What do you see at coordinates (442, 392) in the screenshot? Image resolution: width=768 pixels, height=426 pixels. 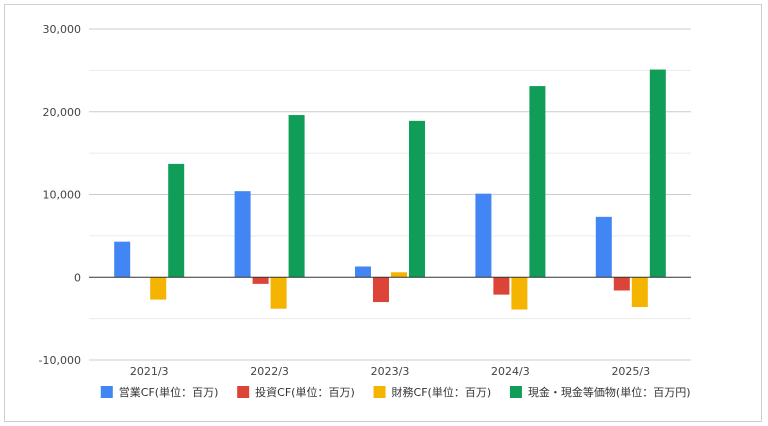 I see `legend-label: 財務CF(単位：百万)` at bounding box center [442, 392].